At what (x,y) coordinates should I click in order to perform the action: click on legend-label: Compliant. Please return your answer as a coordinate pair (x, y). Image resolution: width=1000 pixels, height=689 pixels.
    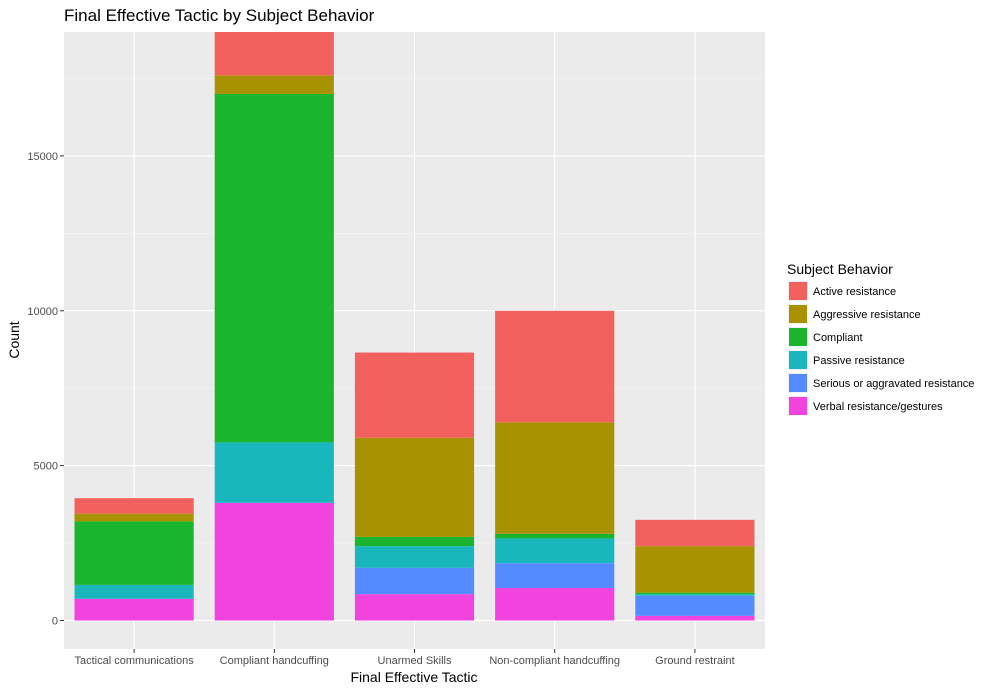
    Looking at the image, I should click on (838, 338).